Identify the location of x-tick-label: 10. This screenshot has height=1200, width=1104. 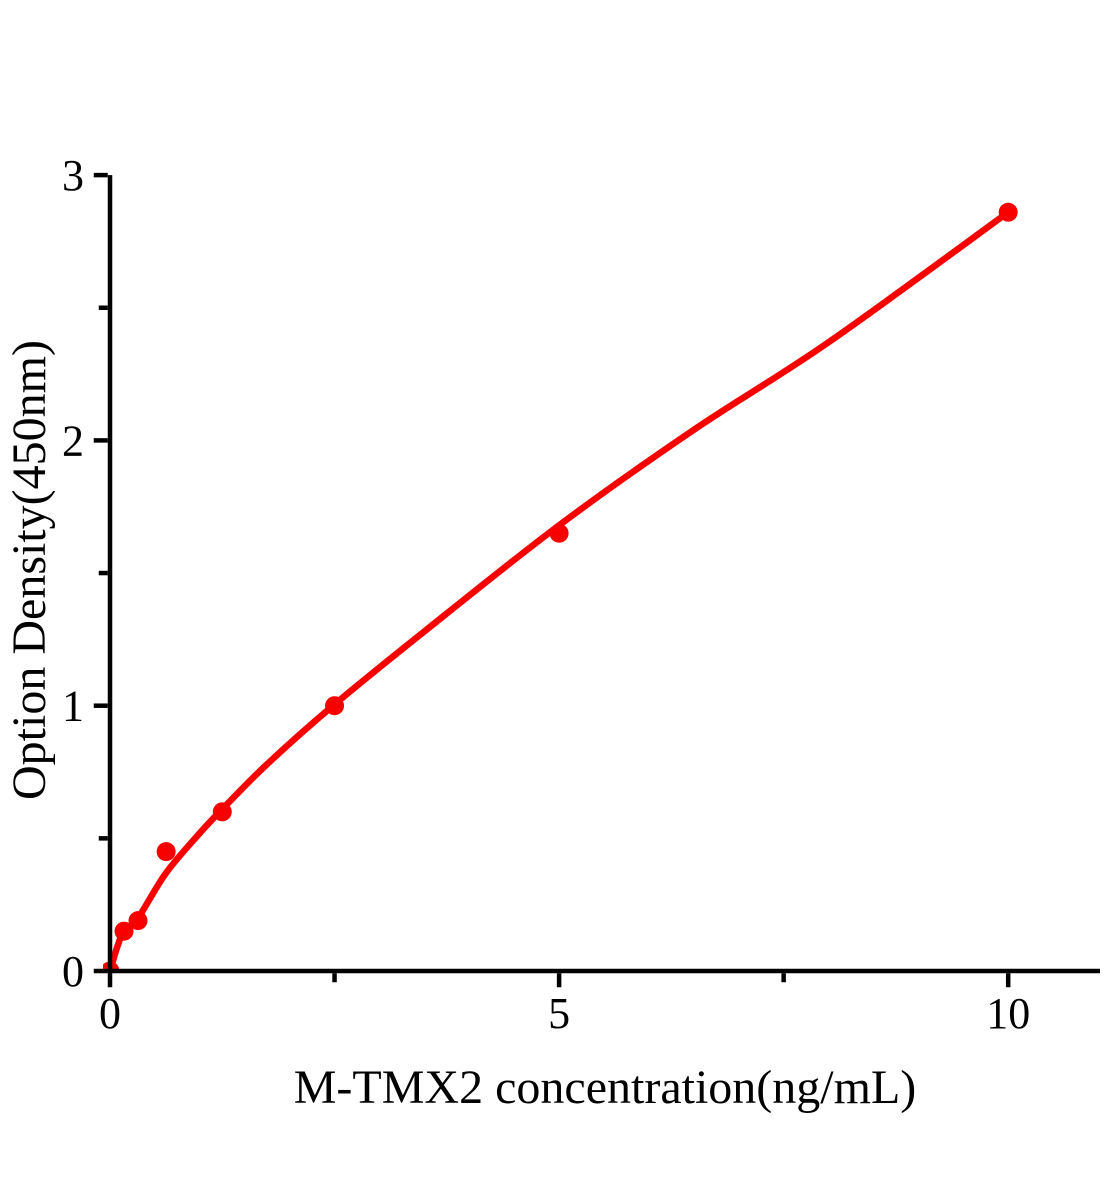
(1008, 1013).